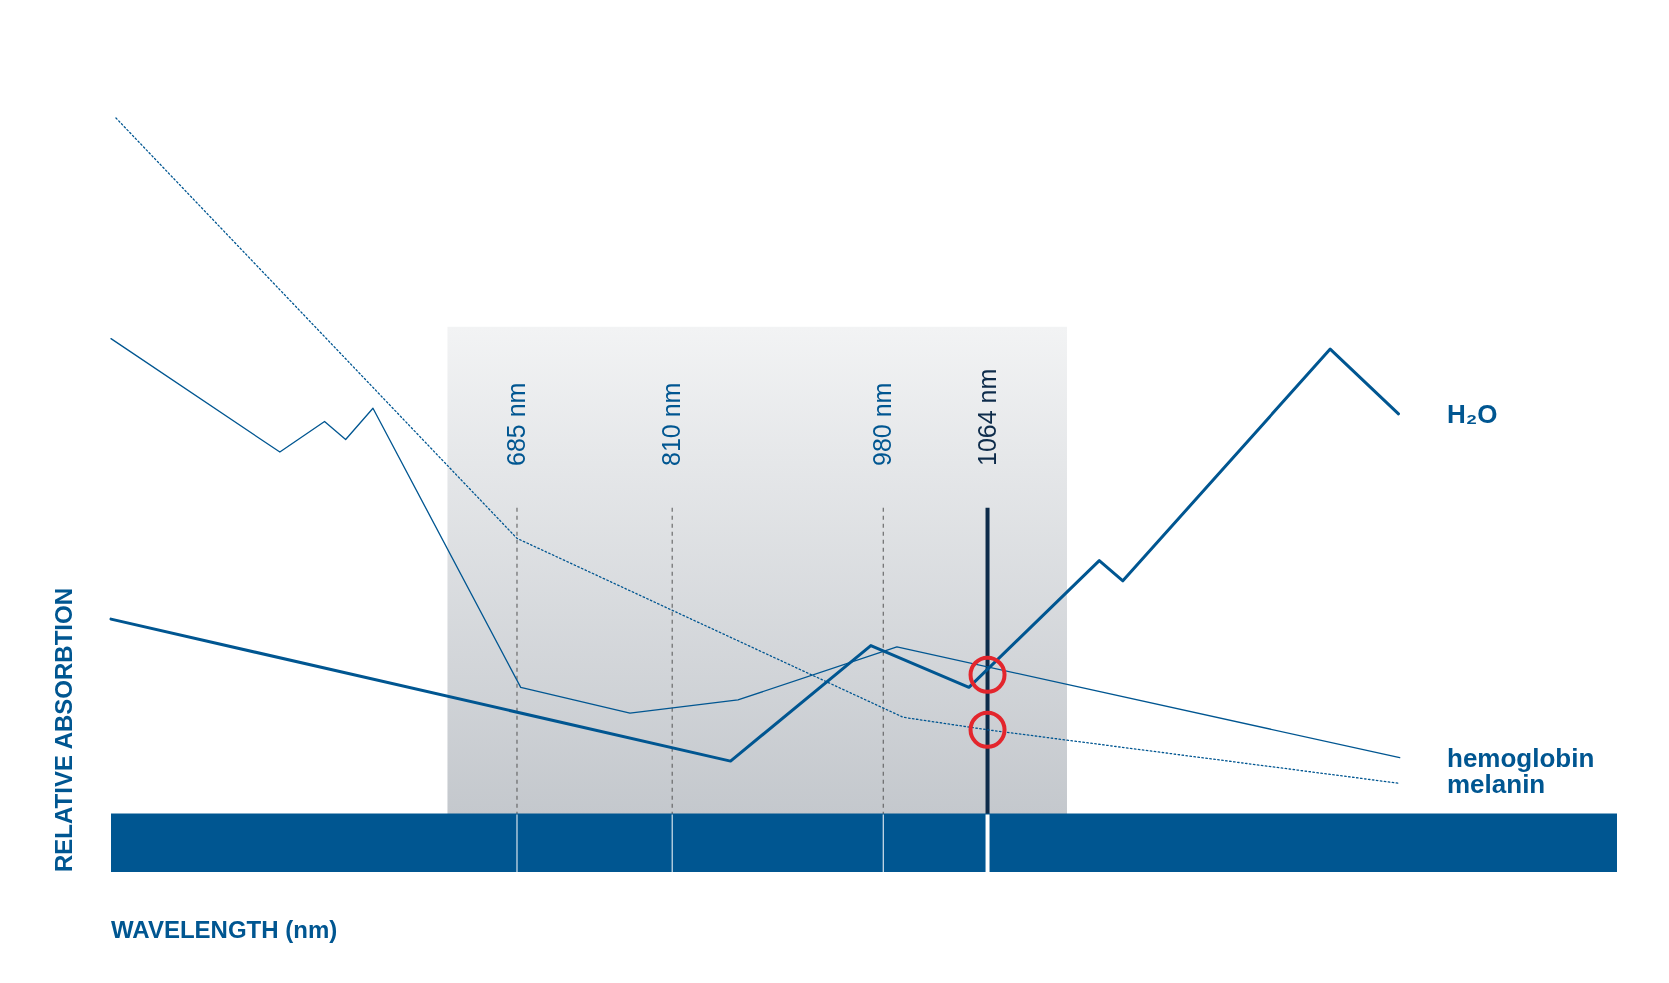 The height and width of the screenshot is (983, 1669). What do you see at coordinates (882, 424) in the screenshot?
I see `x-tick-label: 980 nm` at bounding box center [882, 424].